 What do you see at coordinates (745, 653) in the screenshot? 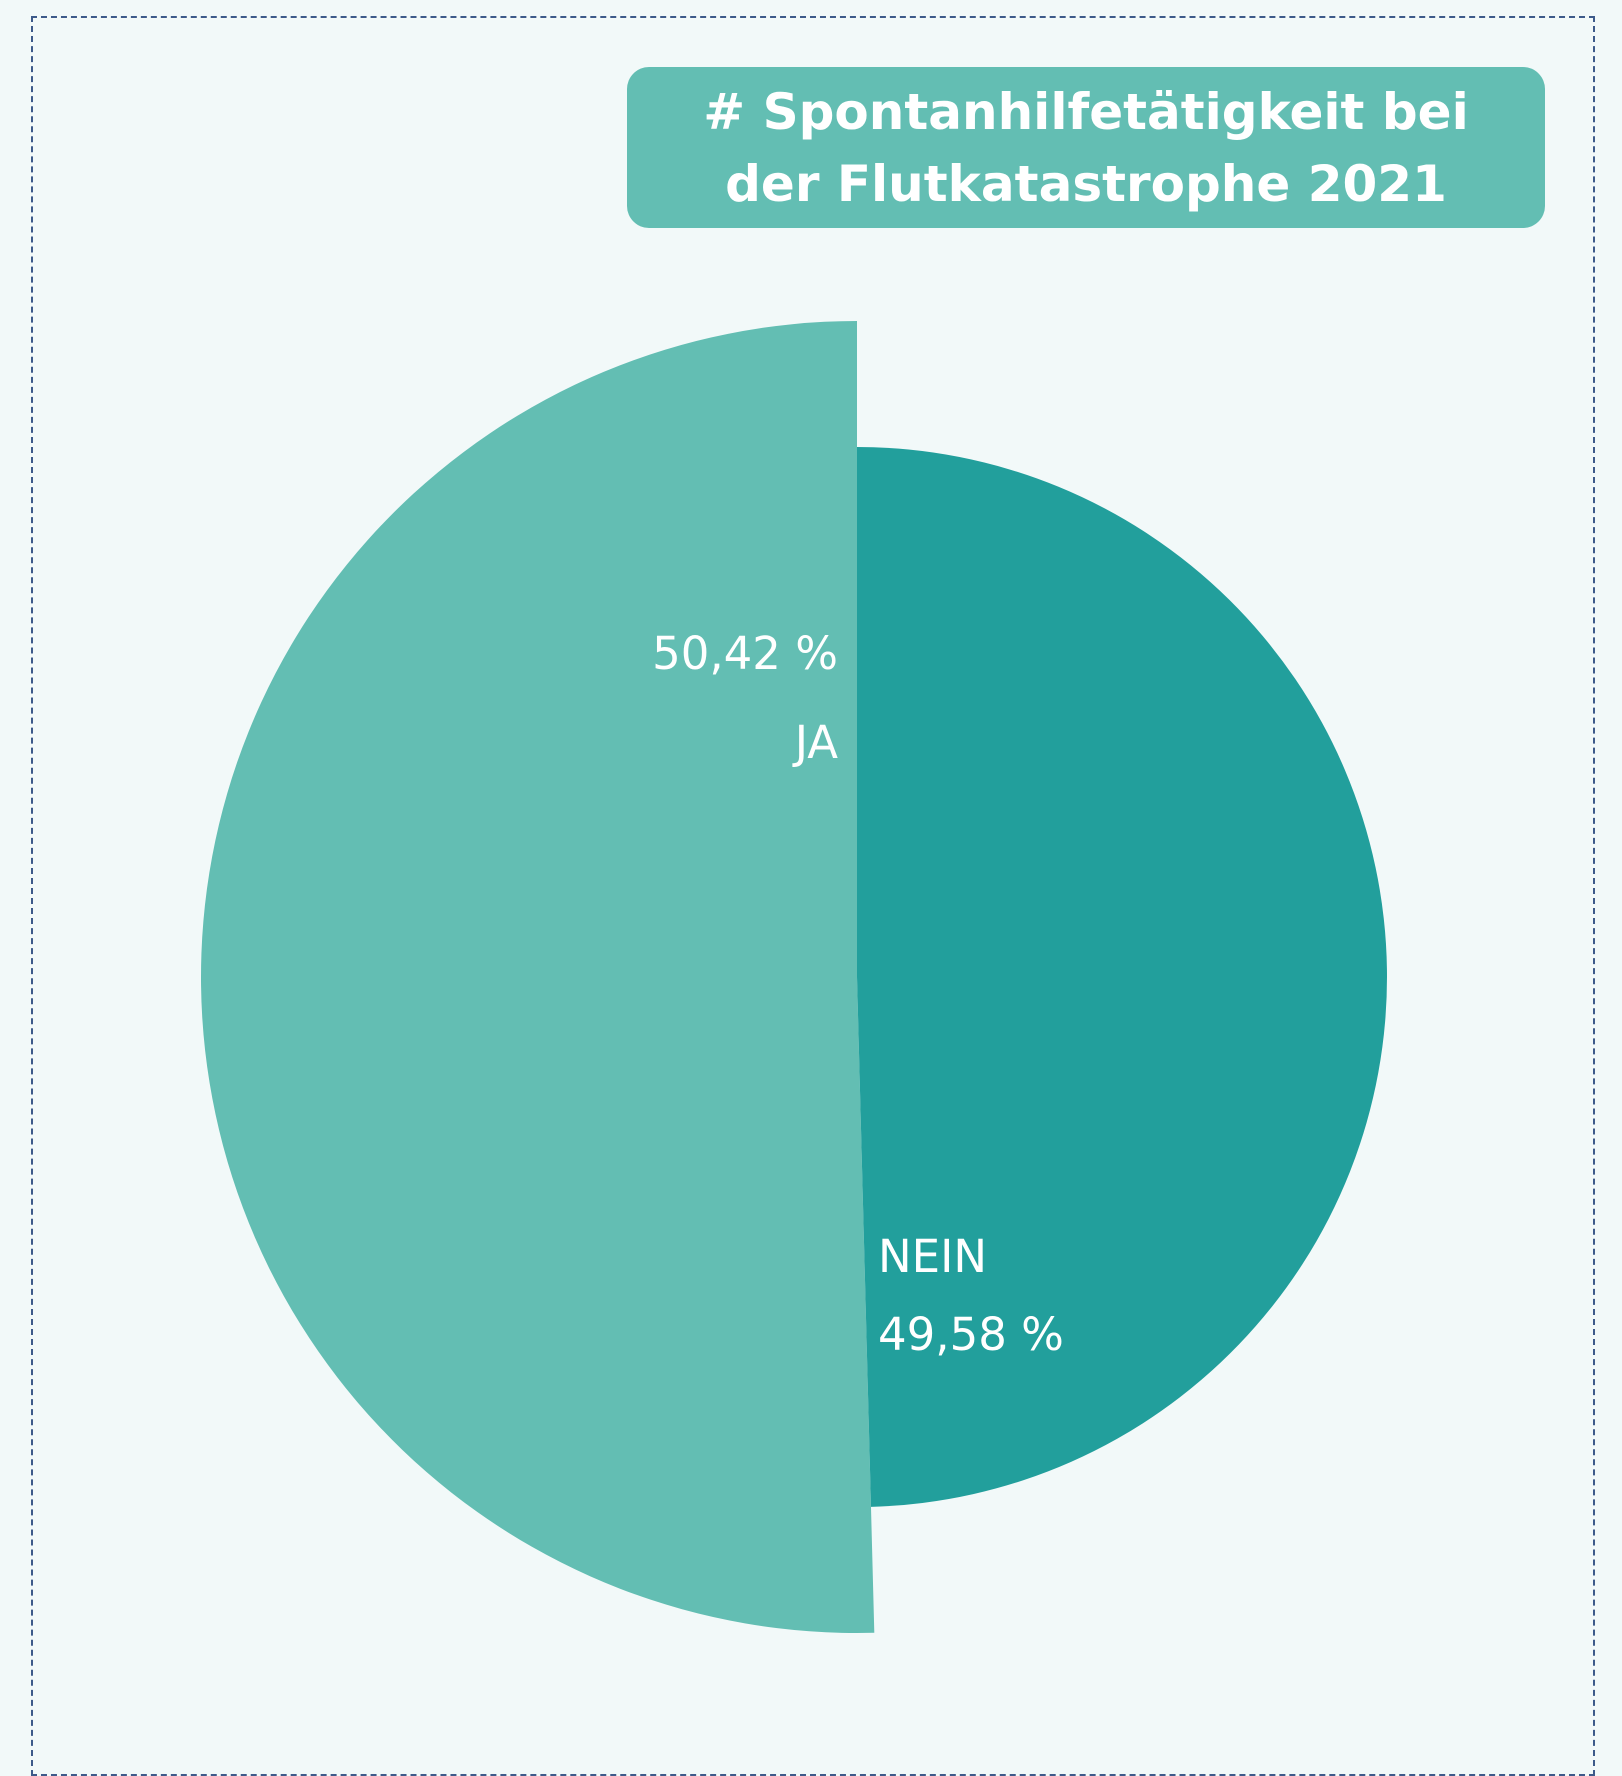
I see `value-label: 50,42 %` at bounding box center [745, 653].